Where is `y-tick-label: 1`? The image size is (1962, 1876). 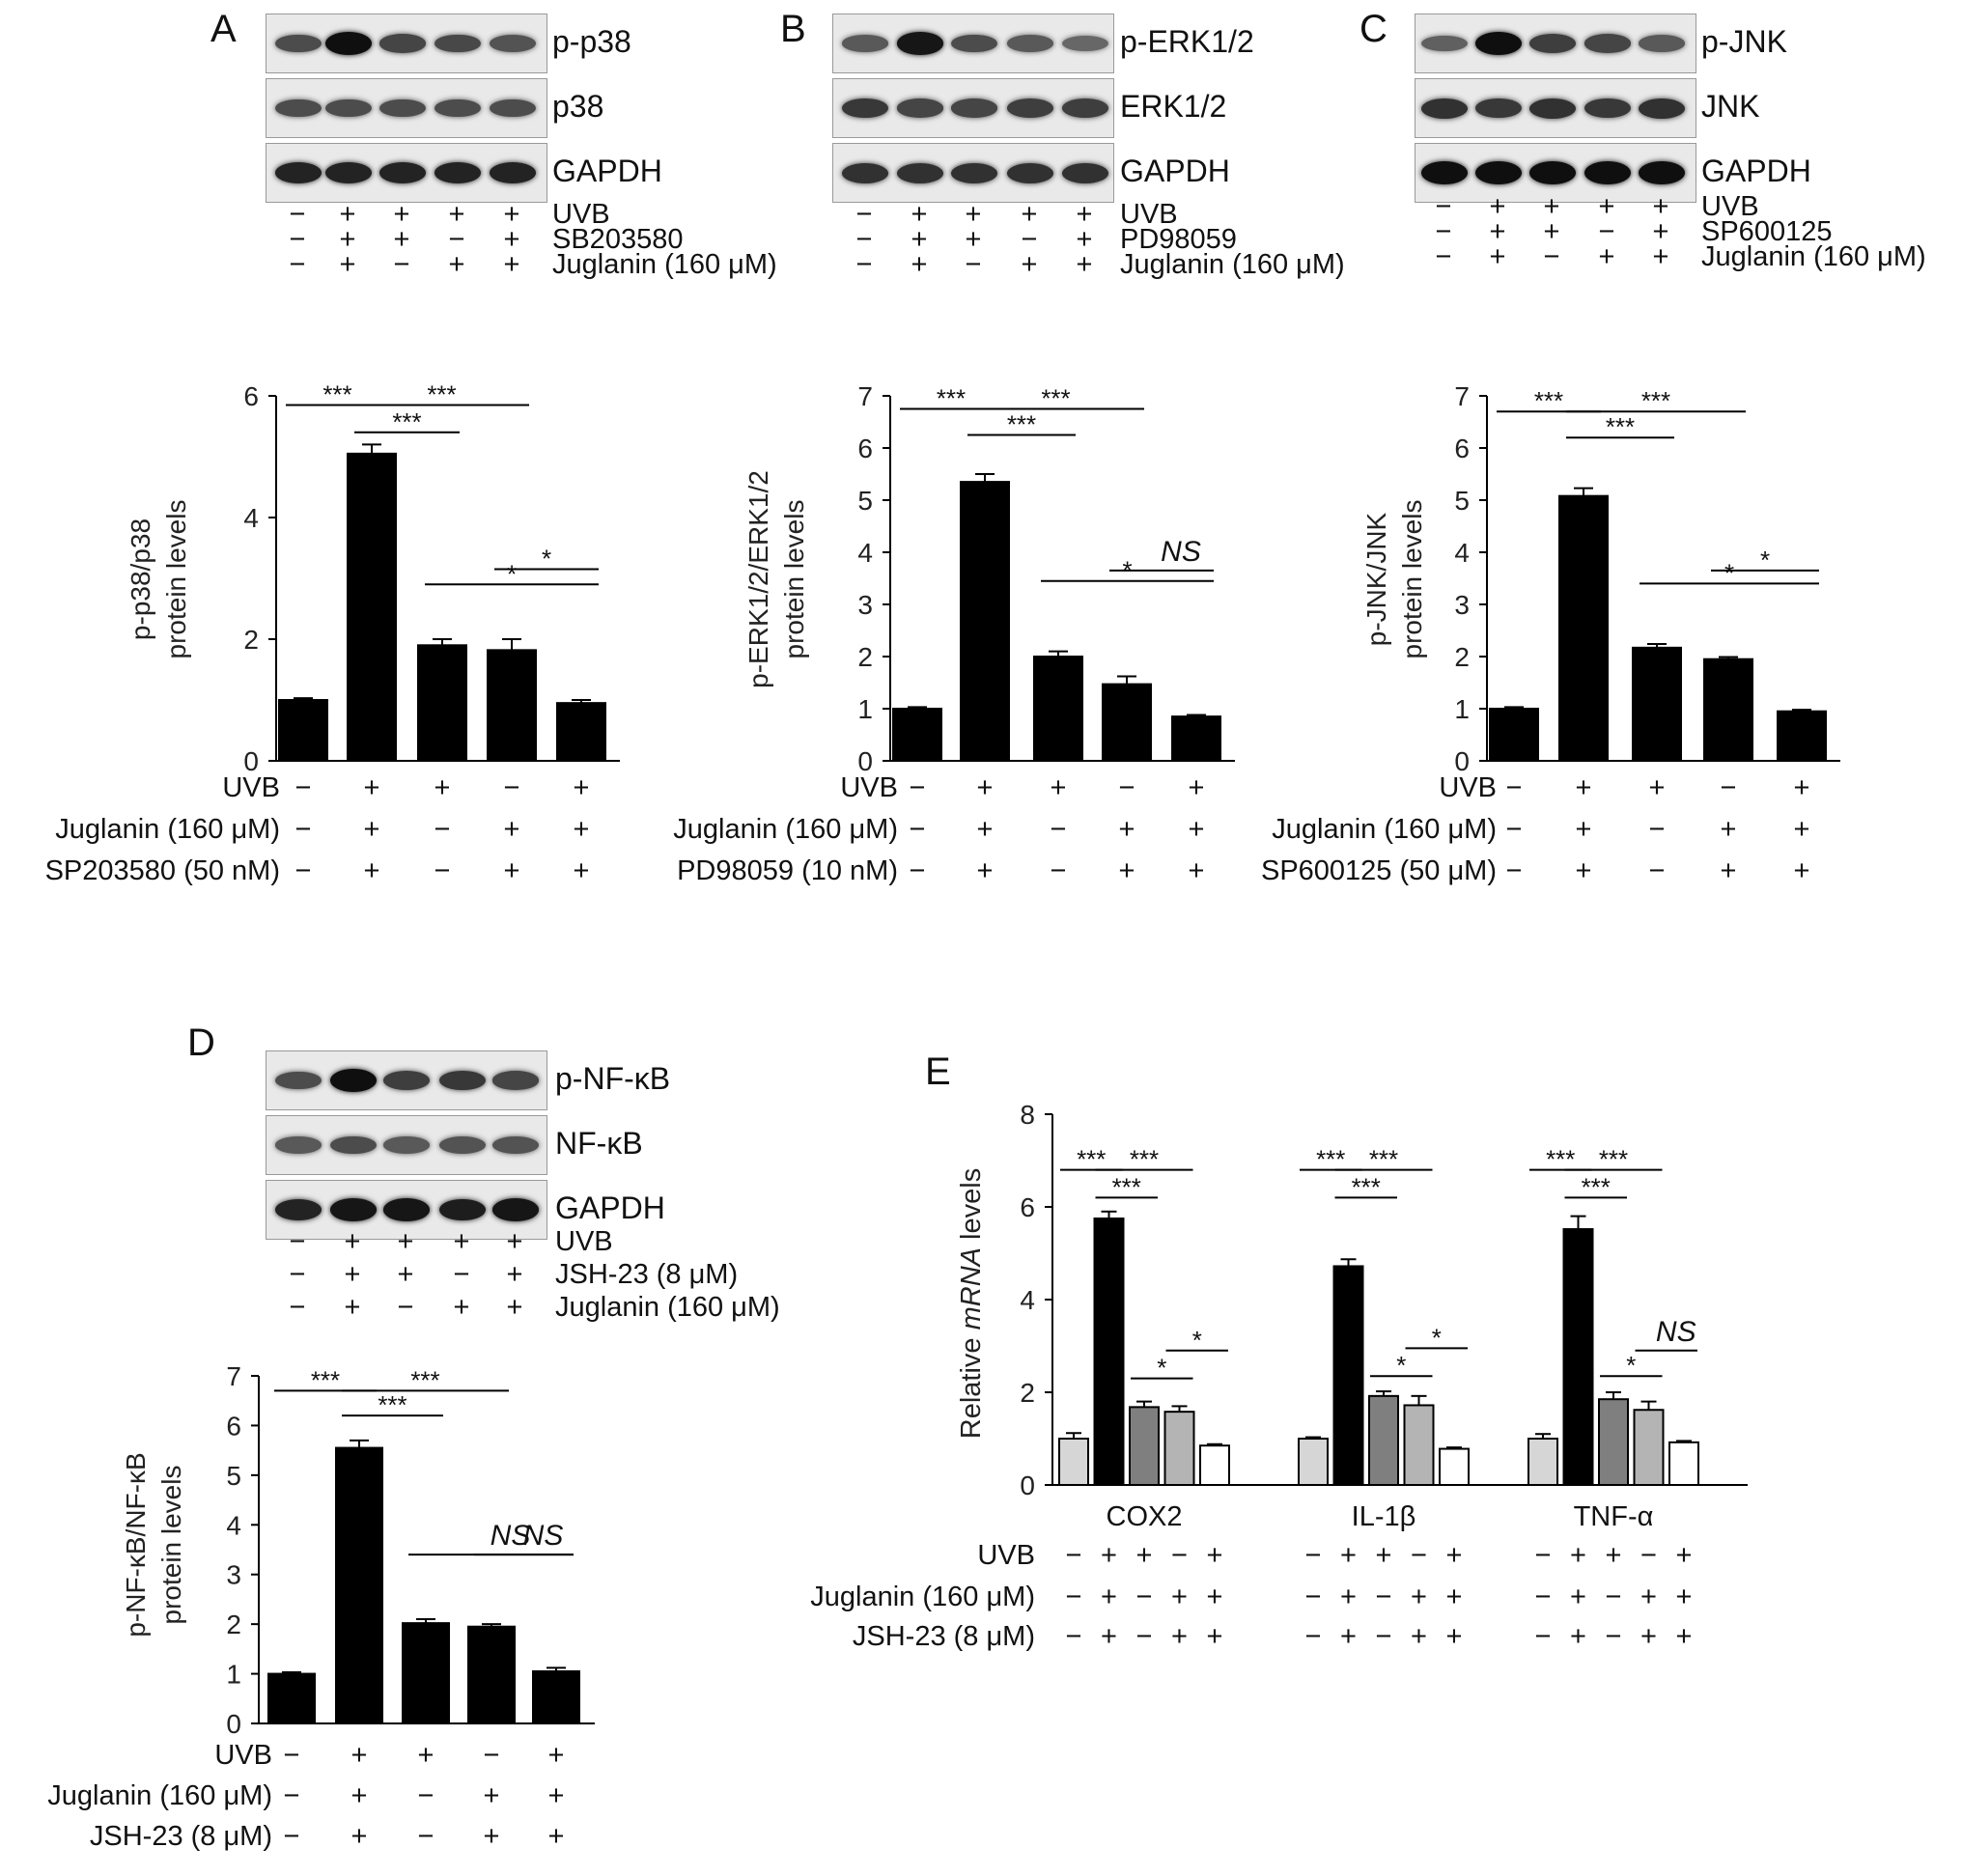 y-tick-label: 1 is located at coordinates (1462, 709).